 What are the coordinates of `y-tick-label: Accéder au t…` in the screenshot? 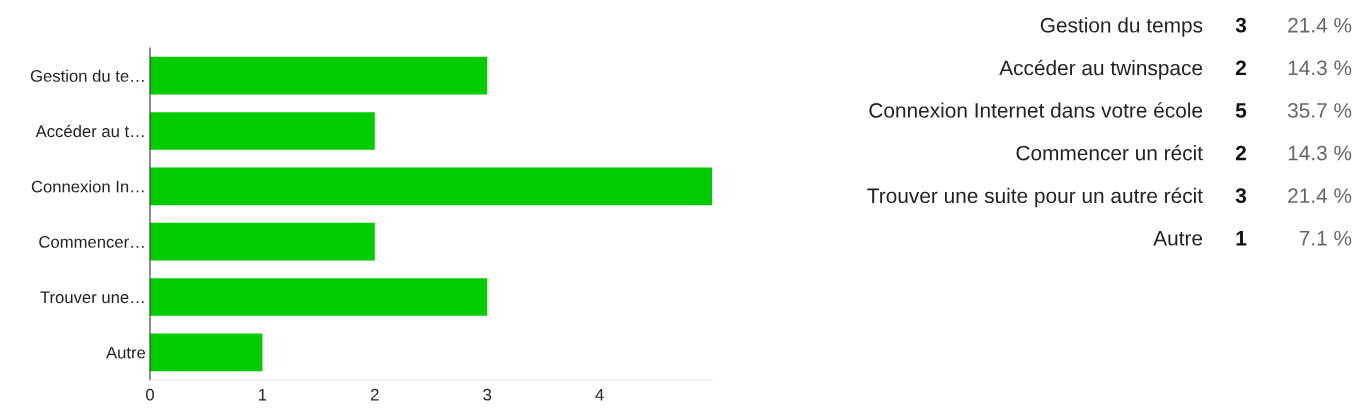 It's located at (89, 131).